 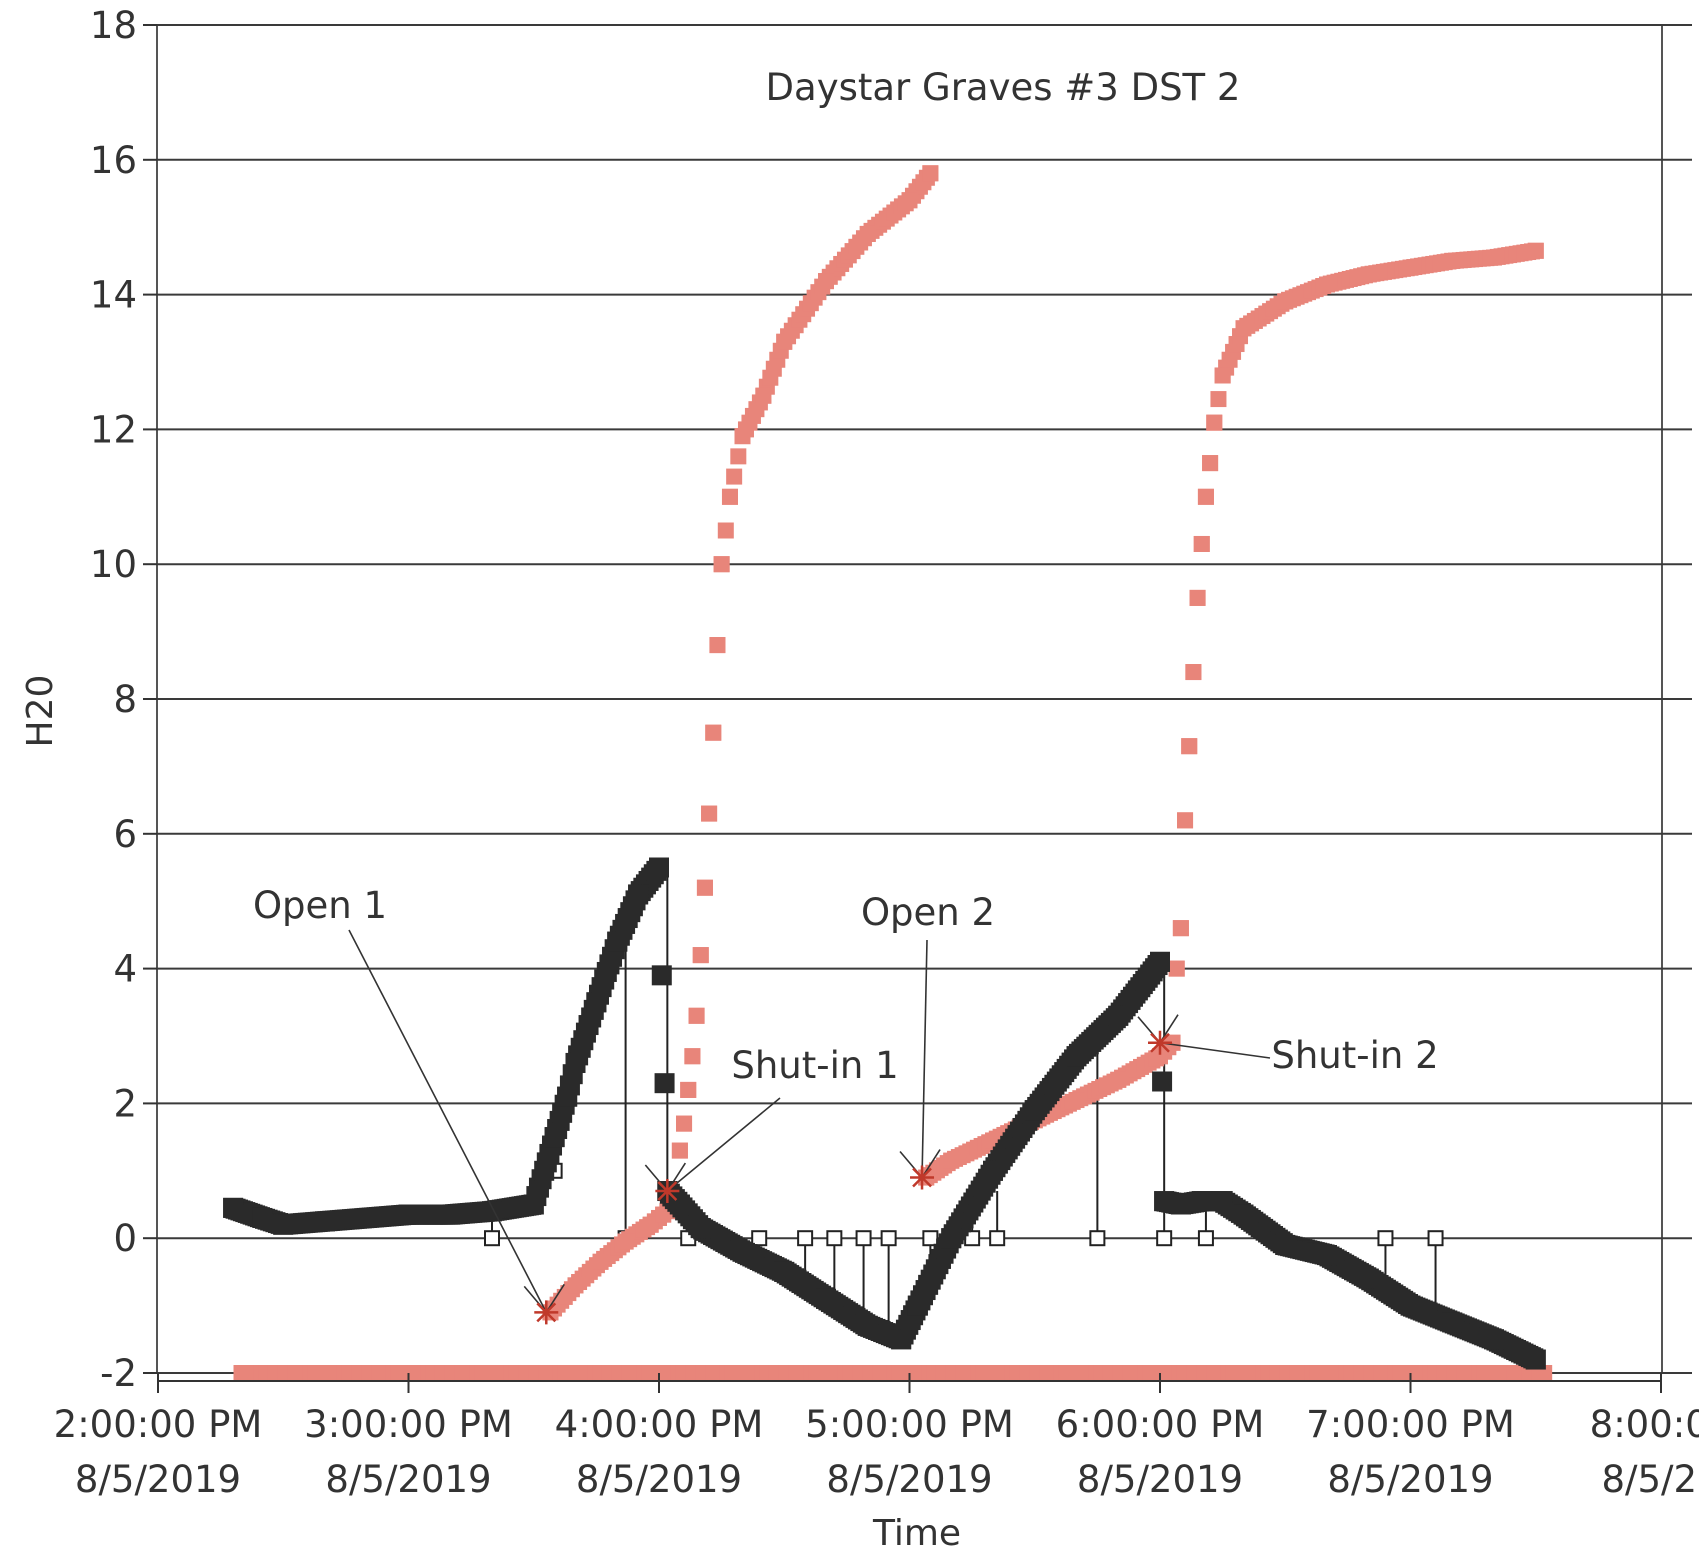 What do you see at coordinates (113, 295) in the screenshot?
I see `y-tick-label: 14` at bounding box center [113, 295].